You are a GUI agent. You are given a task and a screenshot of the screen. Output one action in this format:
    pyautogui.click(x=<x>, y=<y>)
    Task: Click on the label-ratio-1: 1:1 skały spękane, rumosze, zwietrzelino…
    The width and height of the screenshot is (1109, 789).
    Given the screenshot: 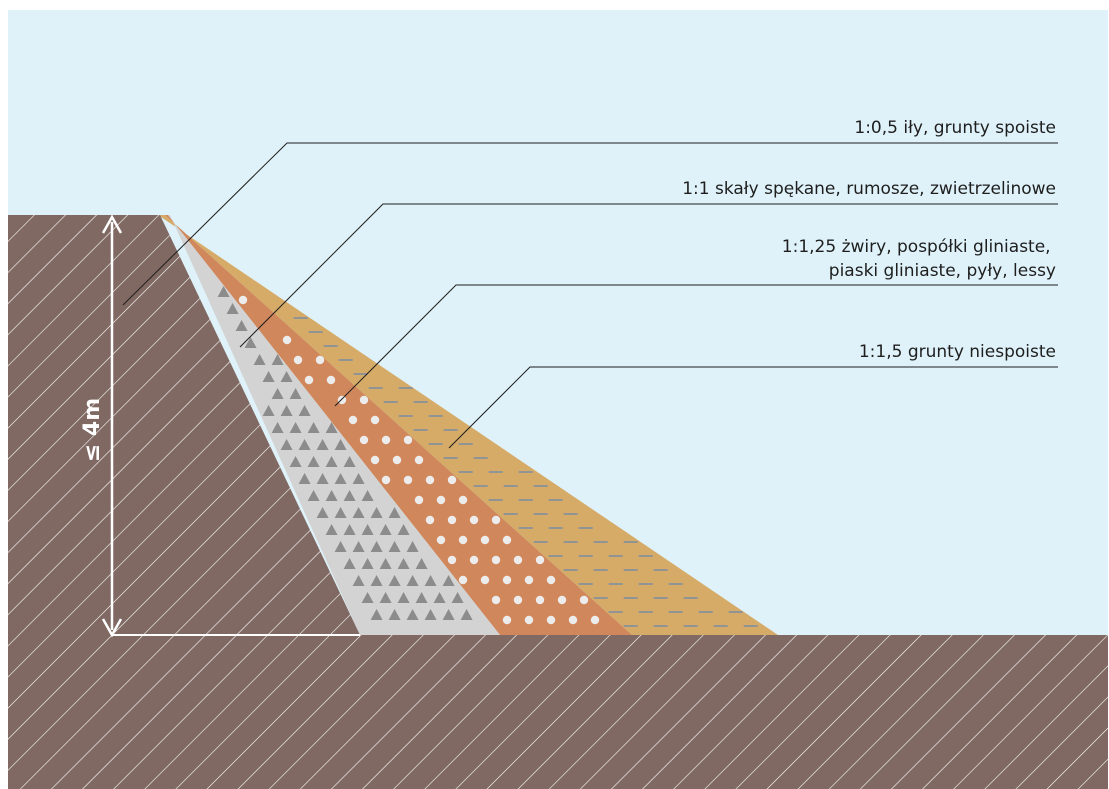 What is the action you would take?
    pyautogui.click(x=869, y=189)
    